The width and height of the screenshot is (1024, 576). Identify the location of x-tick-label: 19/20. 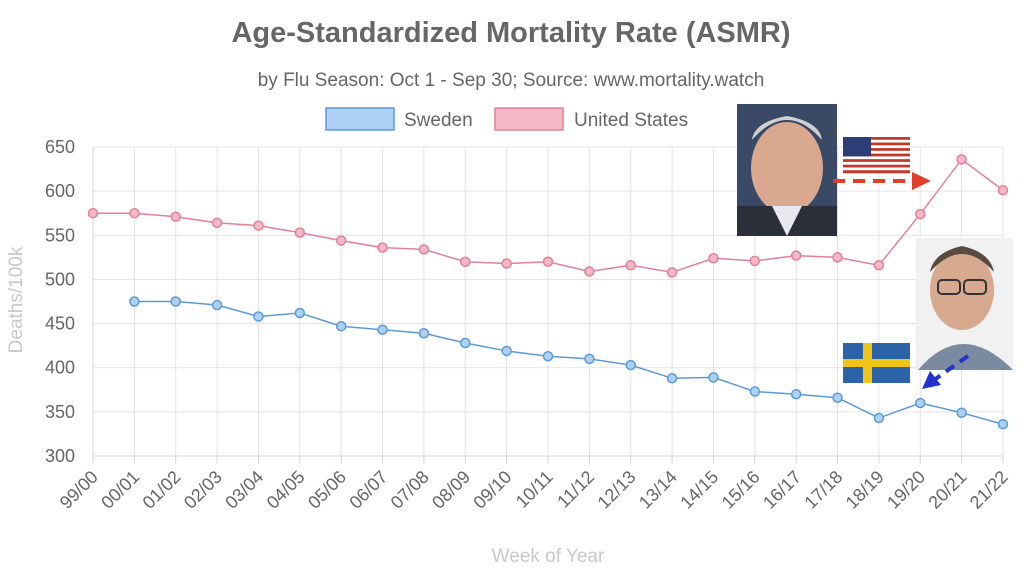
(906, 490).